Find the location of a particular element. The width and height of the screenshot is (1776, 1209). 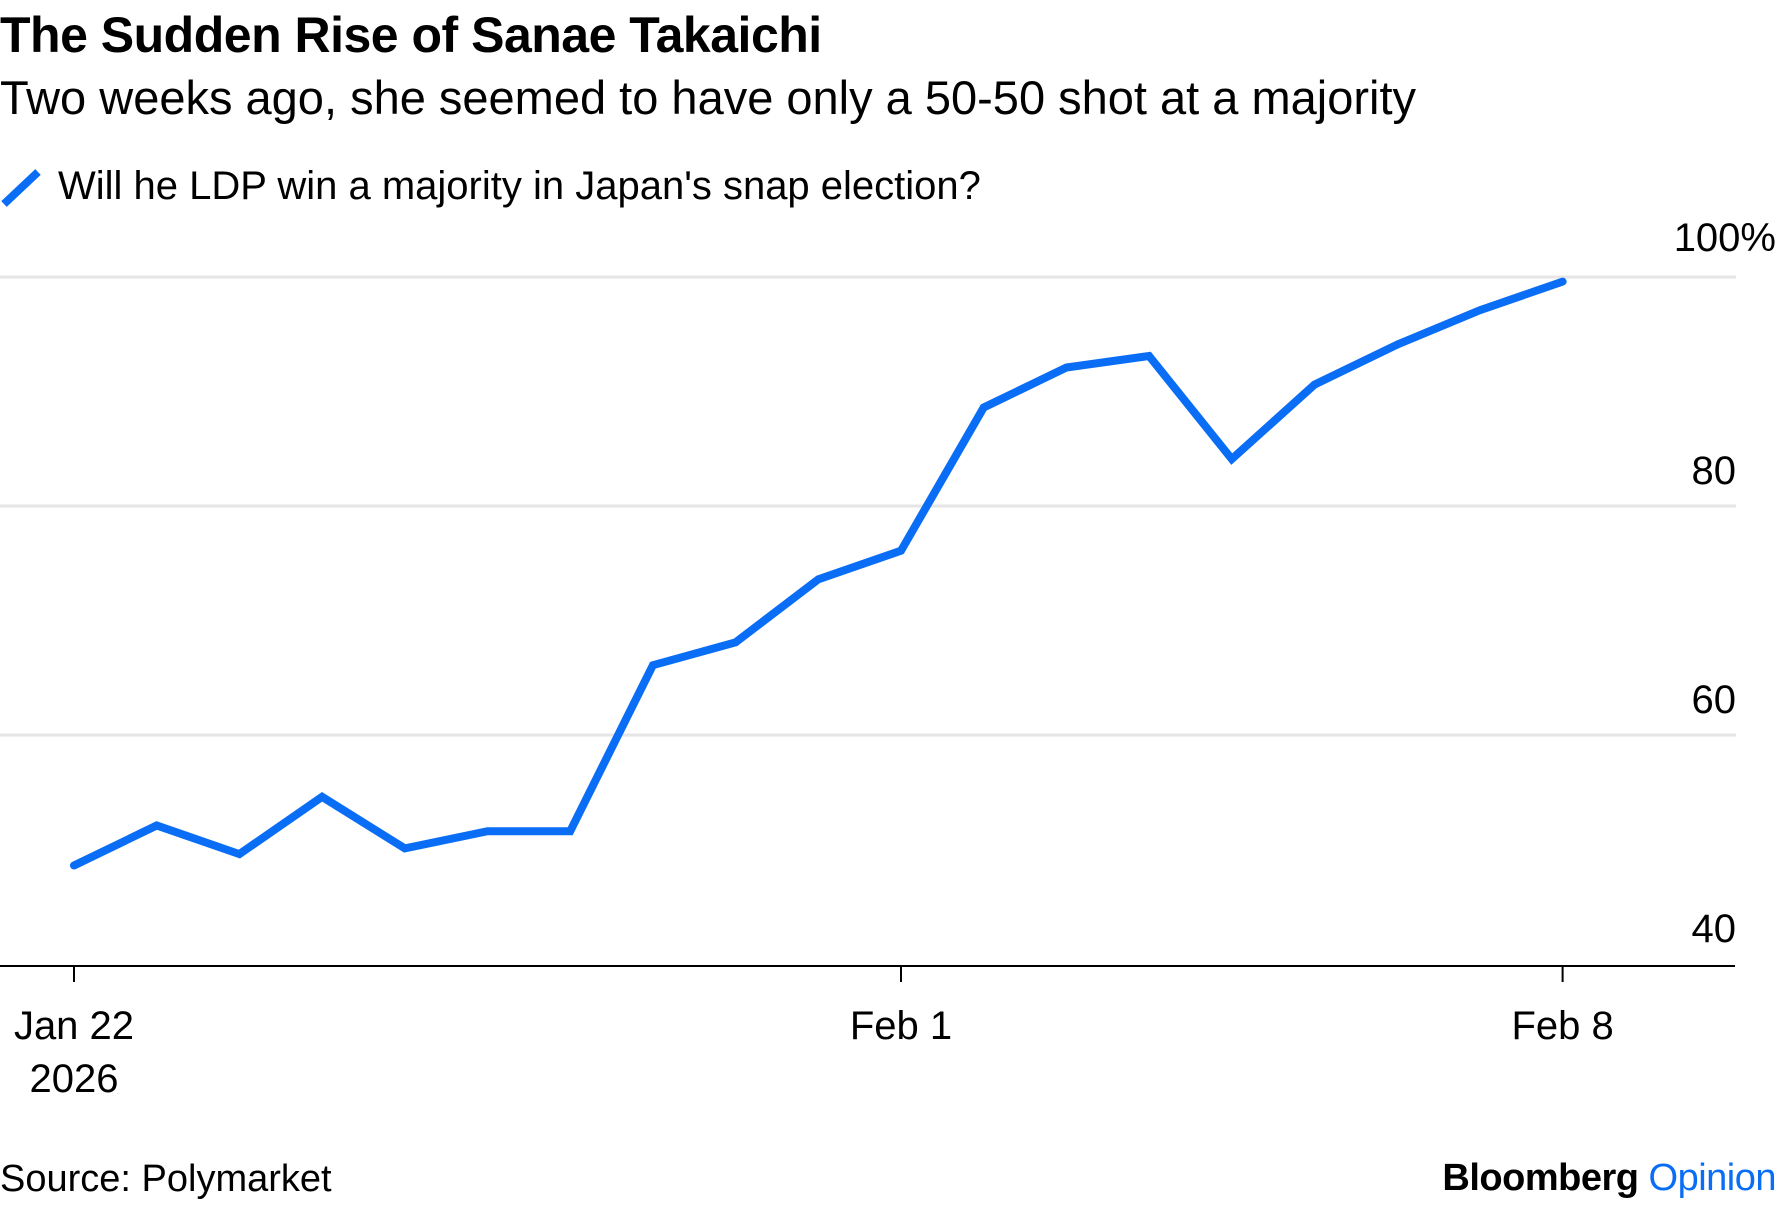

x-tick-sublabel: 2026 is located at coordinates (74, 1079).